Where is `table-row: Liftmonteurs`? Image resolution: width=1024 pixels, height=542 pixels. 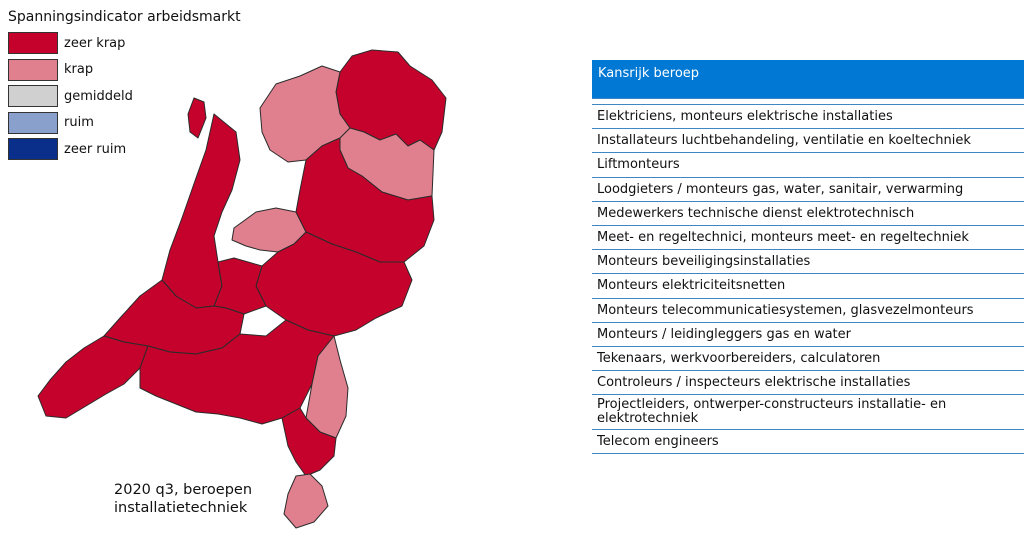 table-row: Liftmonteurs is located at coordinates (808, 165).